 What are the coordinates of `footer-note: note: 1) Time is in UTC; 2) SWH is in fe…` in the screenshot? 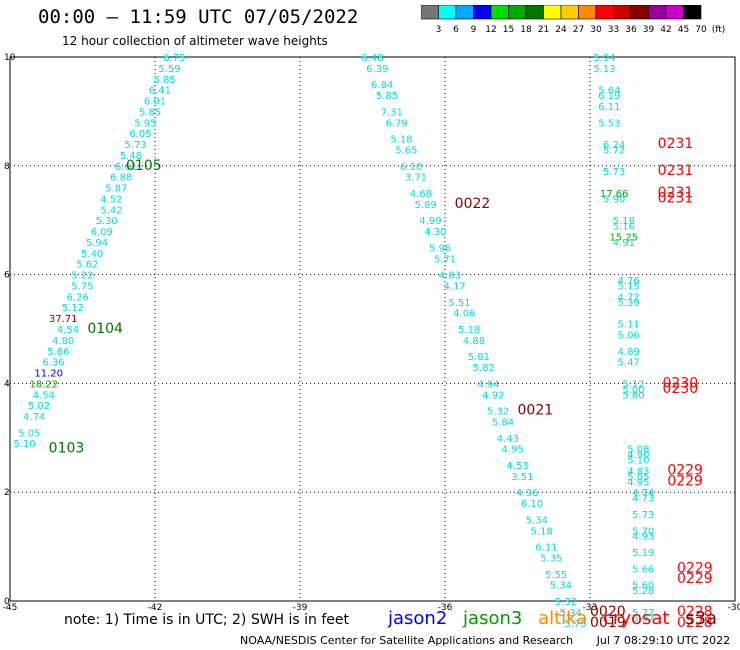 It's located at (207, 620).